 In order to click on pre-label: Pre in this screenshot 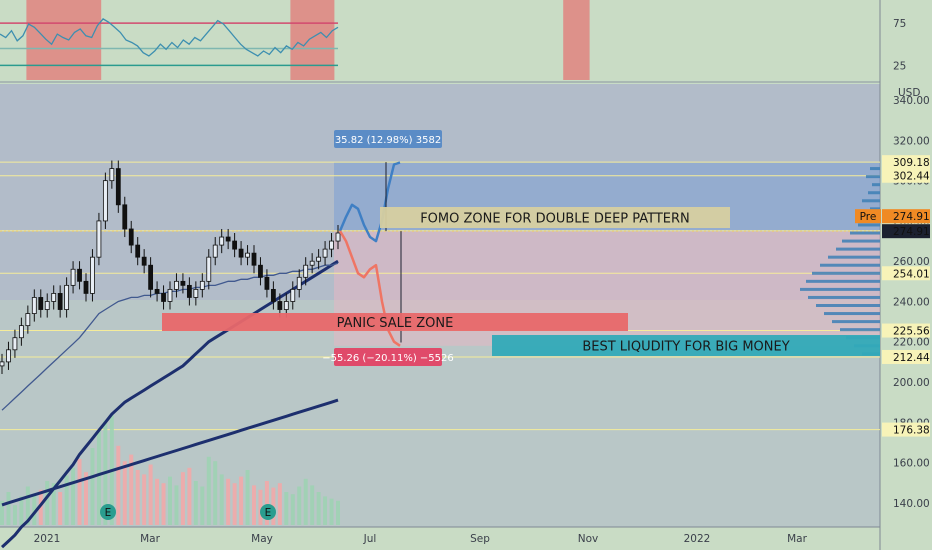, I will do `click(868, 217)`.